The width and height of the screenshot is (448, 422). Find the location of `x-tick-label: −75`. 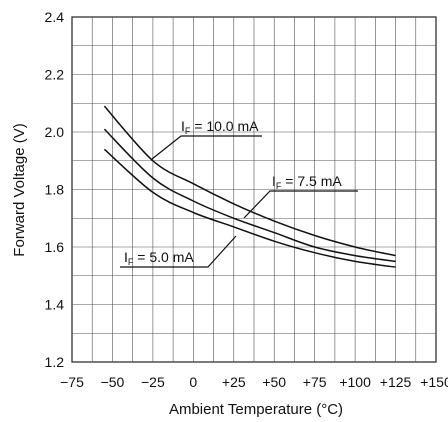

x-tick-label: −75 is located at coordinates (72, 382).